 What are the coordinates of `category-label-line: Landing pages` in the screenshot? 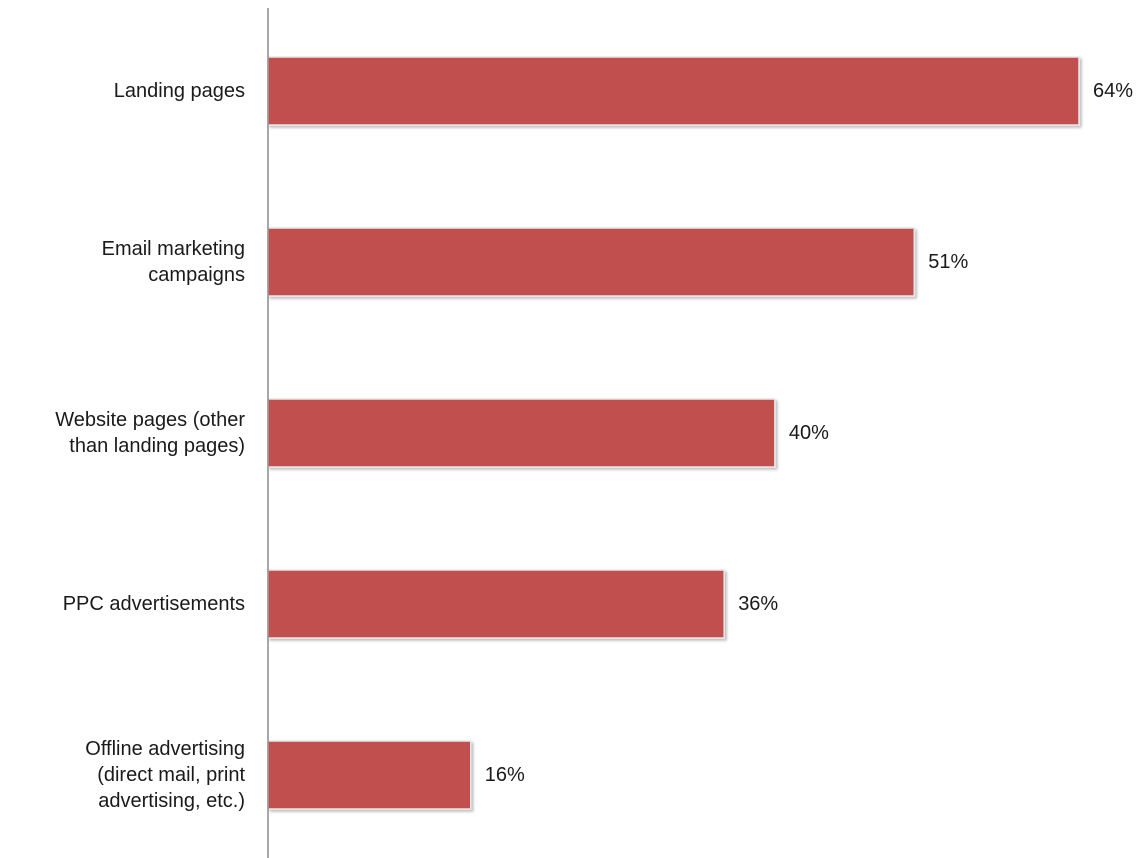 It's located at (179, 91).